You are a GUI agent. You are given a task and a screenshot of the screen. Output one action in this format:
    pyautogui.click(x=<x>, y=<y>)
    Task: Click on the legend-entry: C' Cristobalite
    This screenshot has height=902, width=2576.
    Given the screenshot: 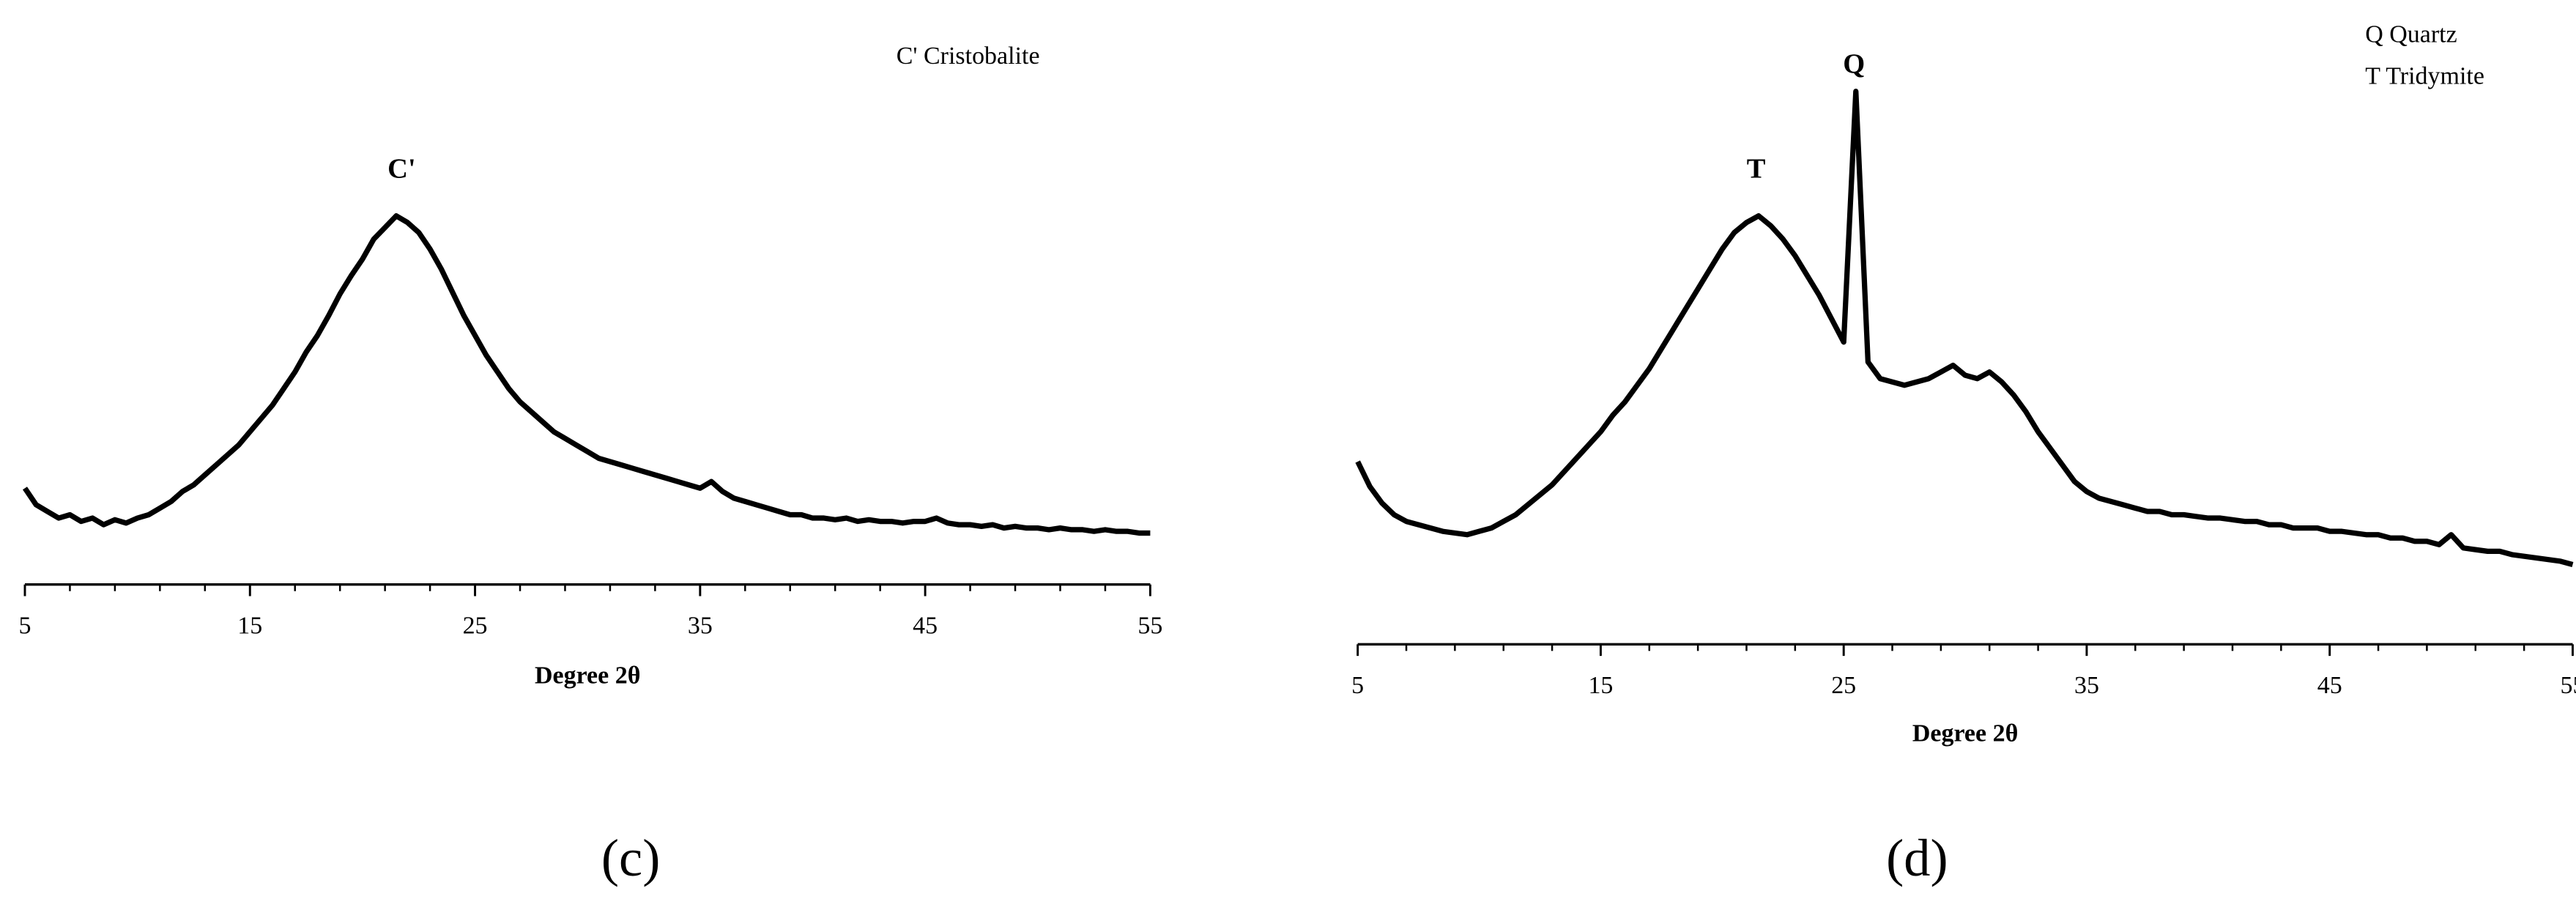 What is the action you would take?
    pyautogui.click(x=968, y=56)
    